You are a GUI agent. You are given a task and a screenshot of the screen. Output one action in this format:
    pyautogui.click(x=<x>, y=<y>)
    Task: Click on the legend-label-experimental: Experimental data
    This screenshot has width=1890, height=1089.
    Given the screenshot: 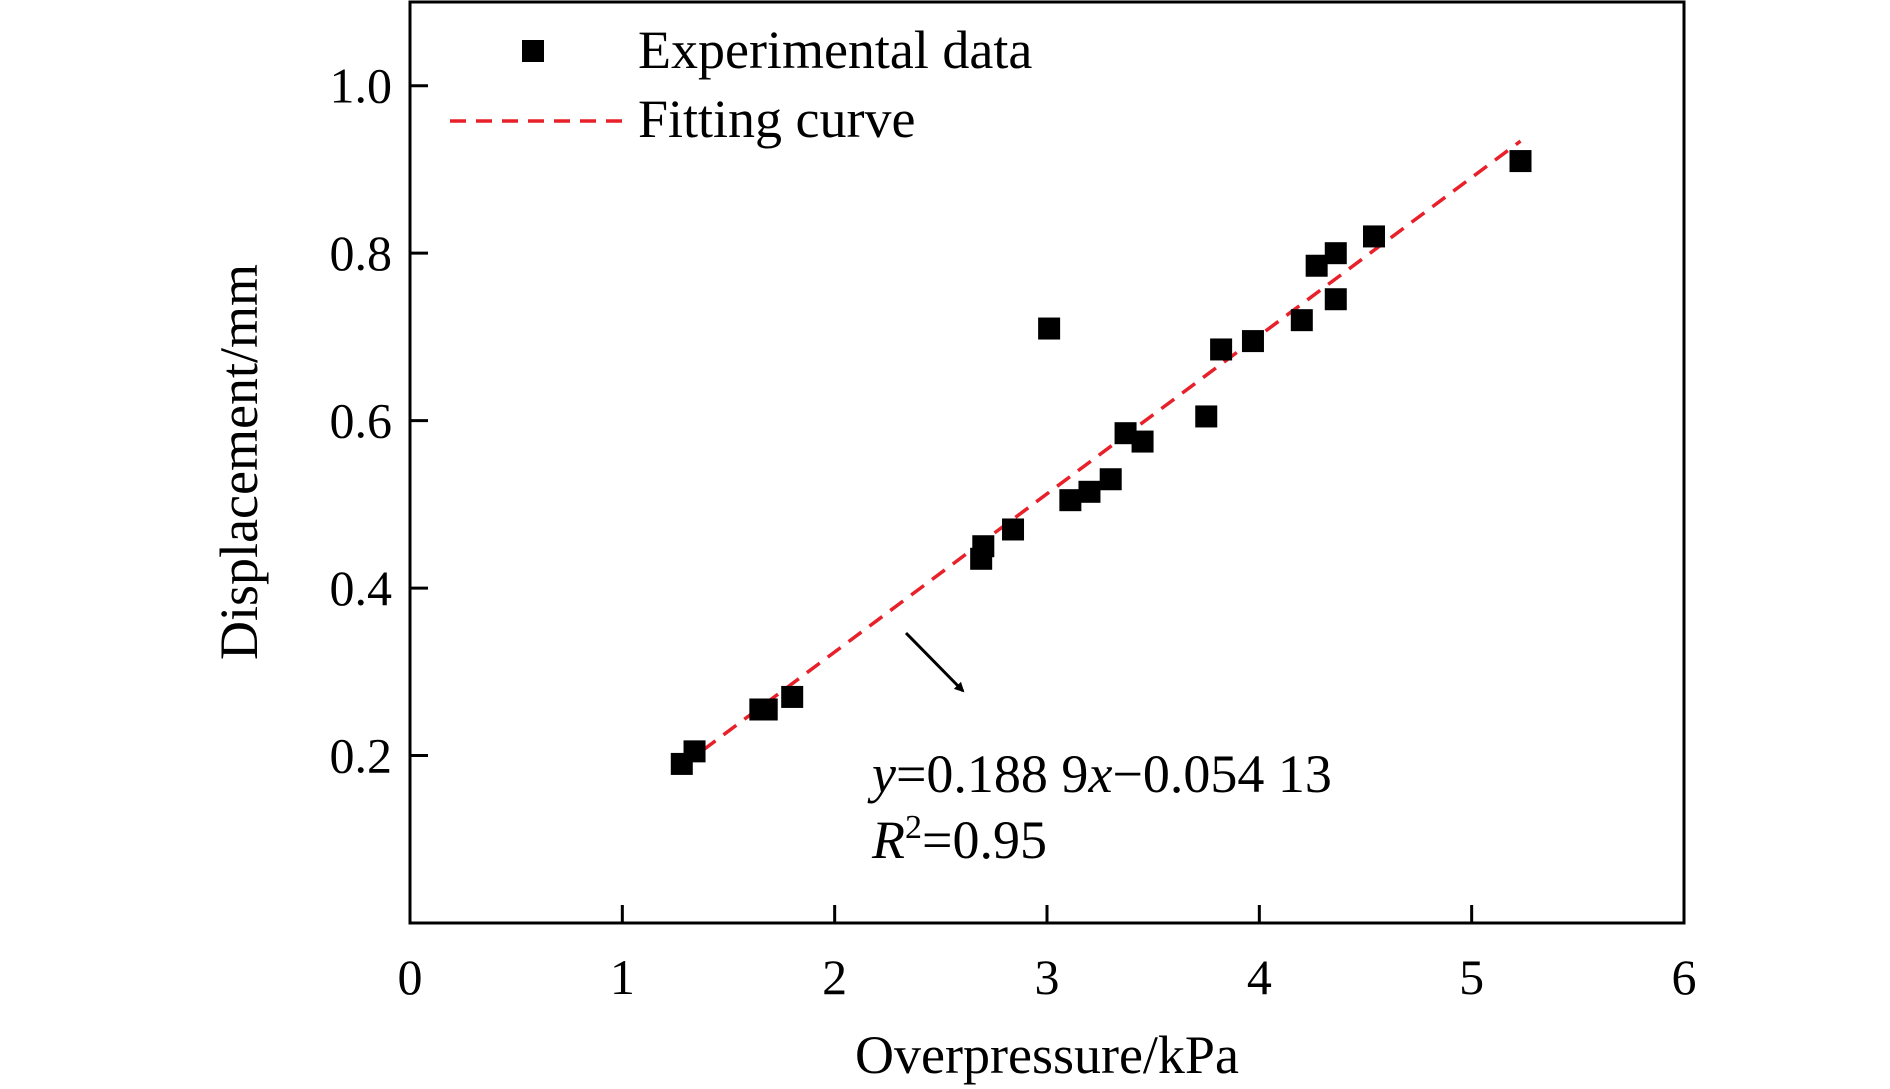 What is the action you would take?
    pyautogui.click(x=835, y=50)
    